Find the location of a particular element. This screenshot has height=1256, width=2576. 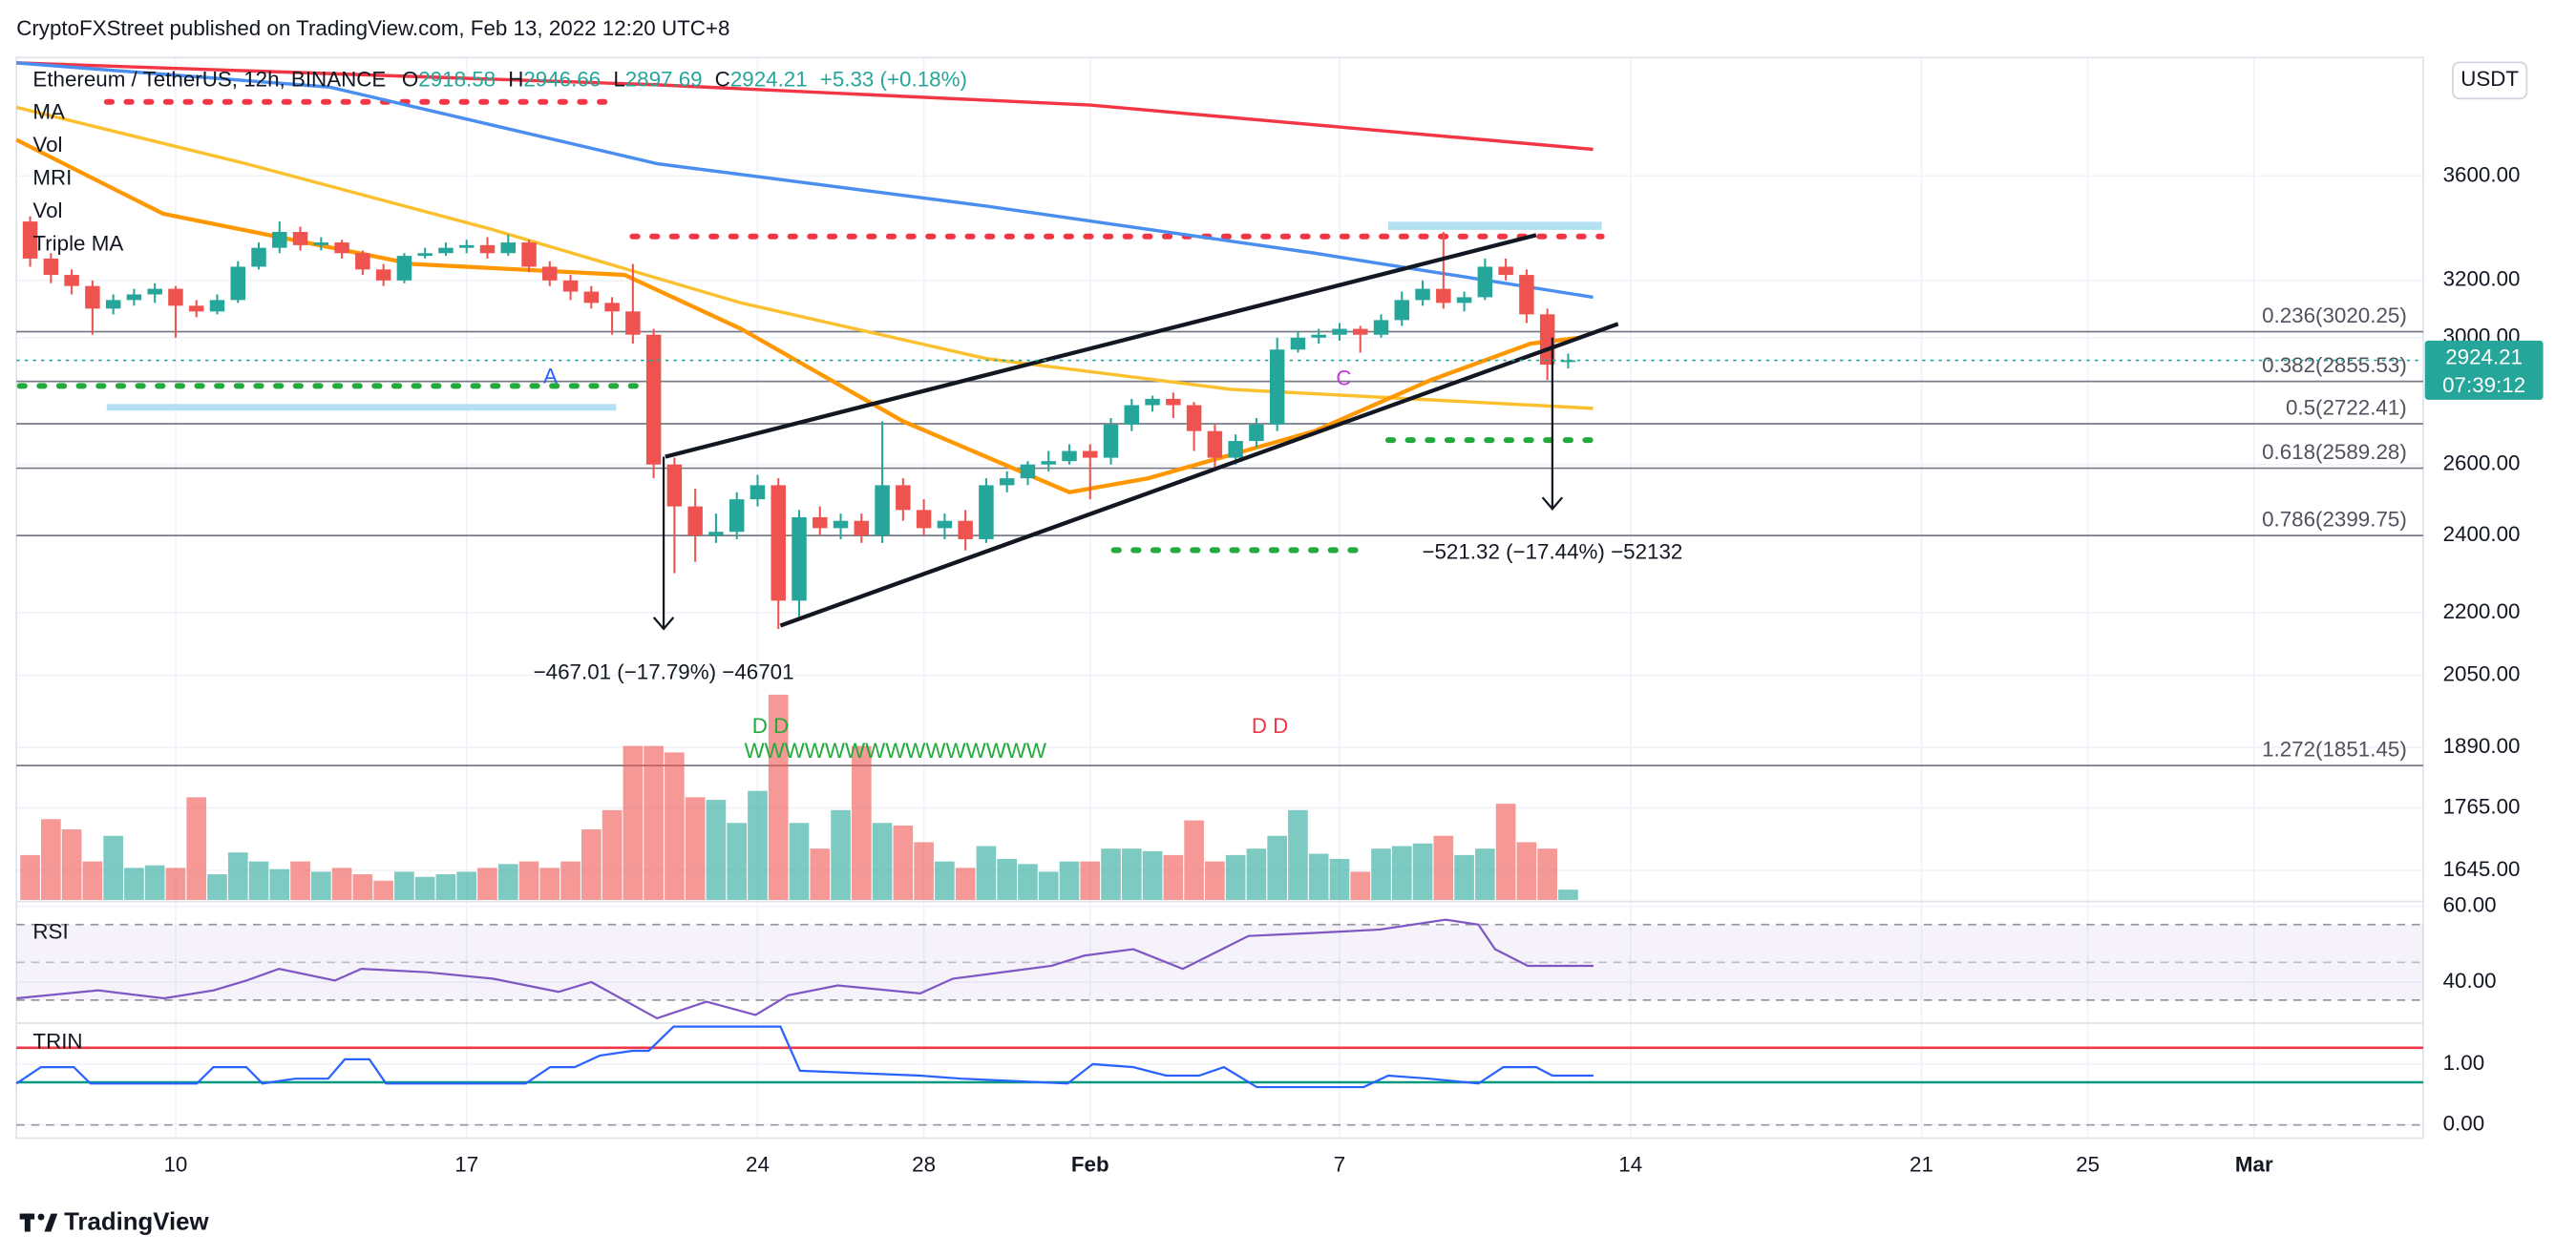

indicator-name: Triple MA is located at coordinates (77, 243).